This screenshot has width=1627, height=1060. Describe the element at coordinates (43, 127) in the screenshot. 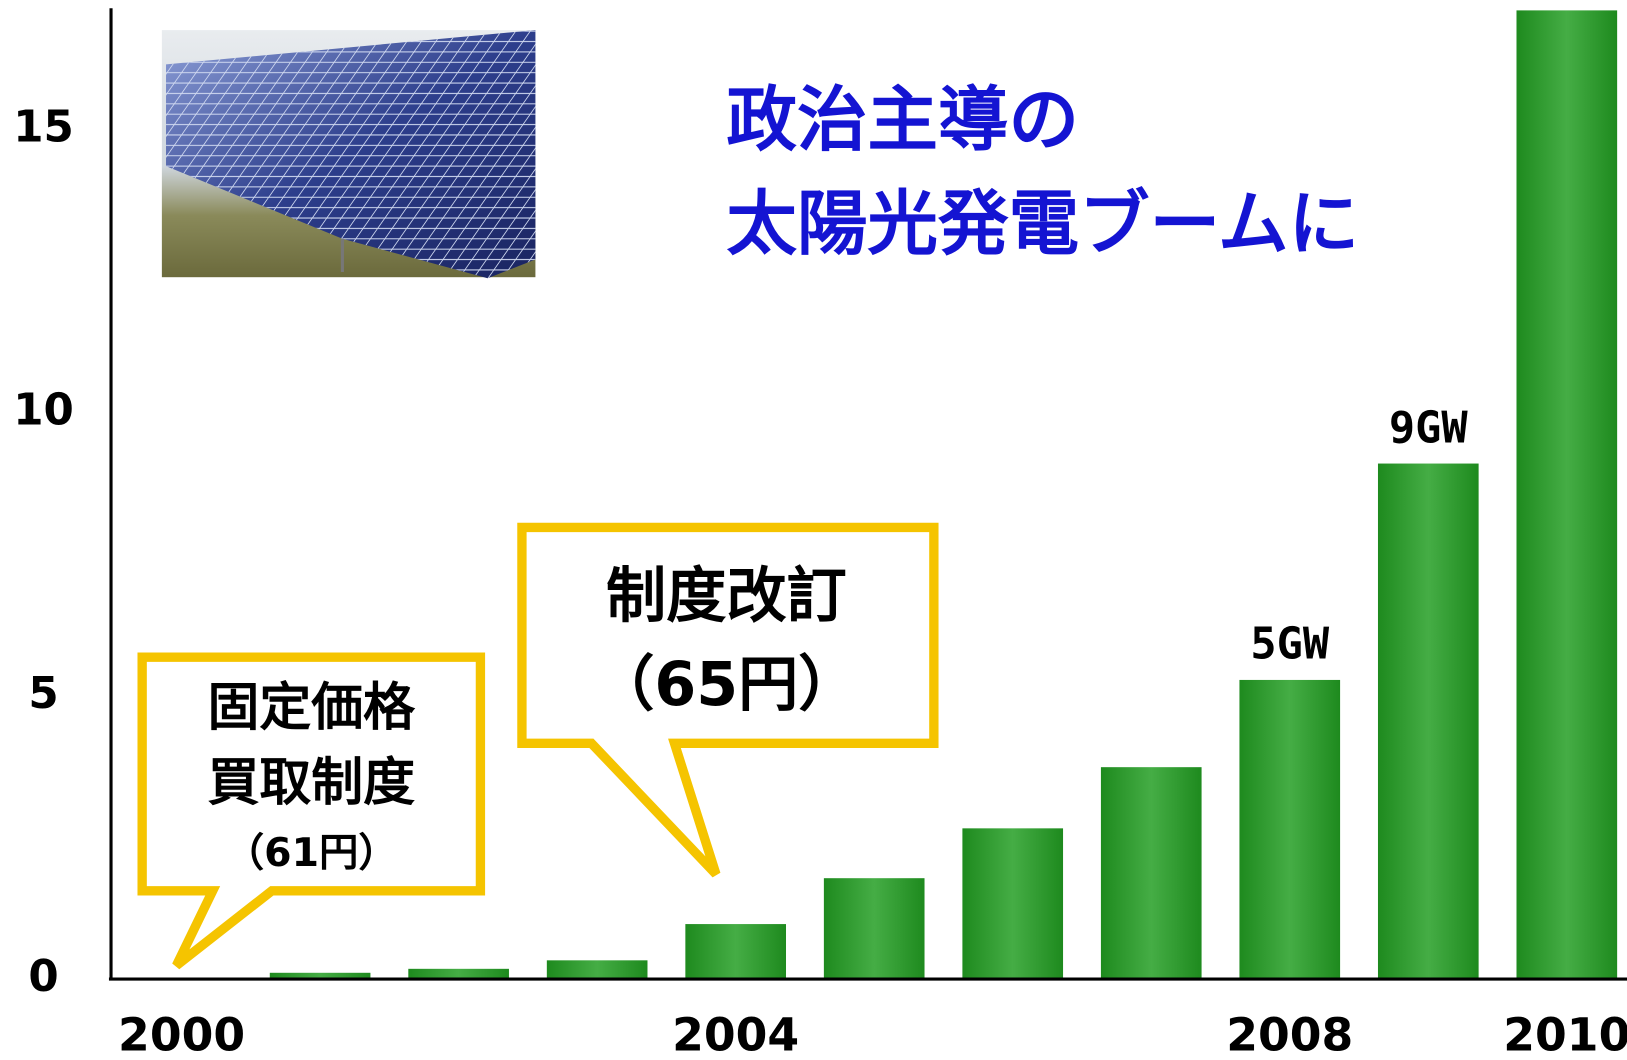

I see `y-tick-label: 15` at that location.